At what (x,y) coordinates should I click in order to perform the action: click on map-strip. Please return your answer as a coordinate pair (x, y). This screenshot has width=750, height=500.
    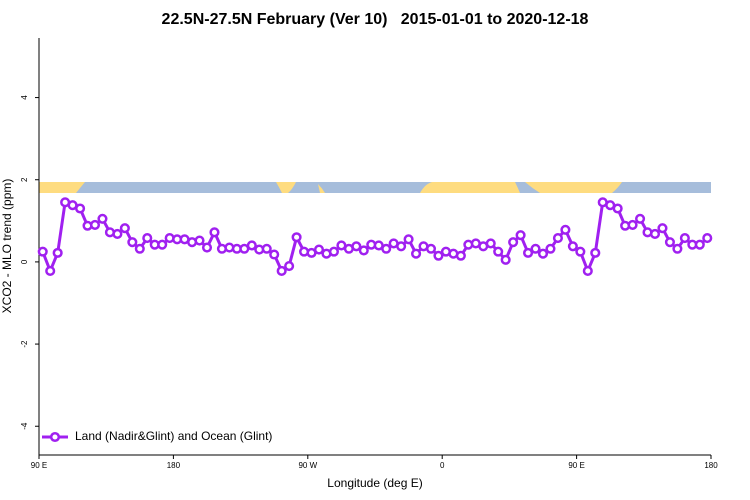
    Looking at the image, I should click on (375, 187).